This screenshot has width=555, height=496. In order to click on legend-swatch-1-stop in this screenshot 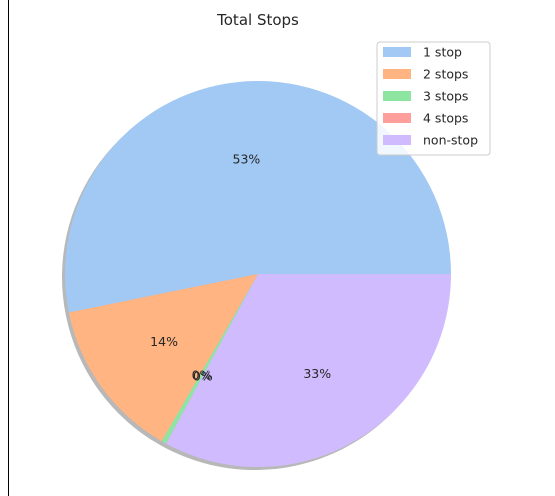, I will do `click(397, 52)`.